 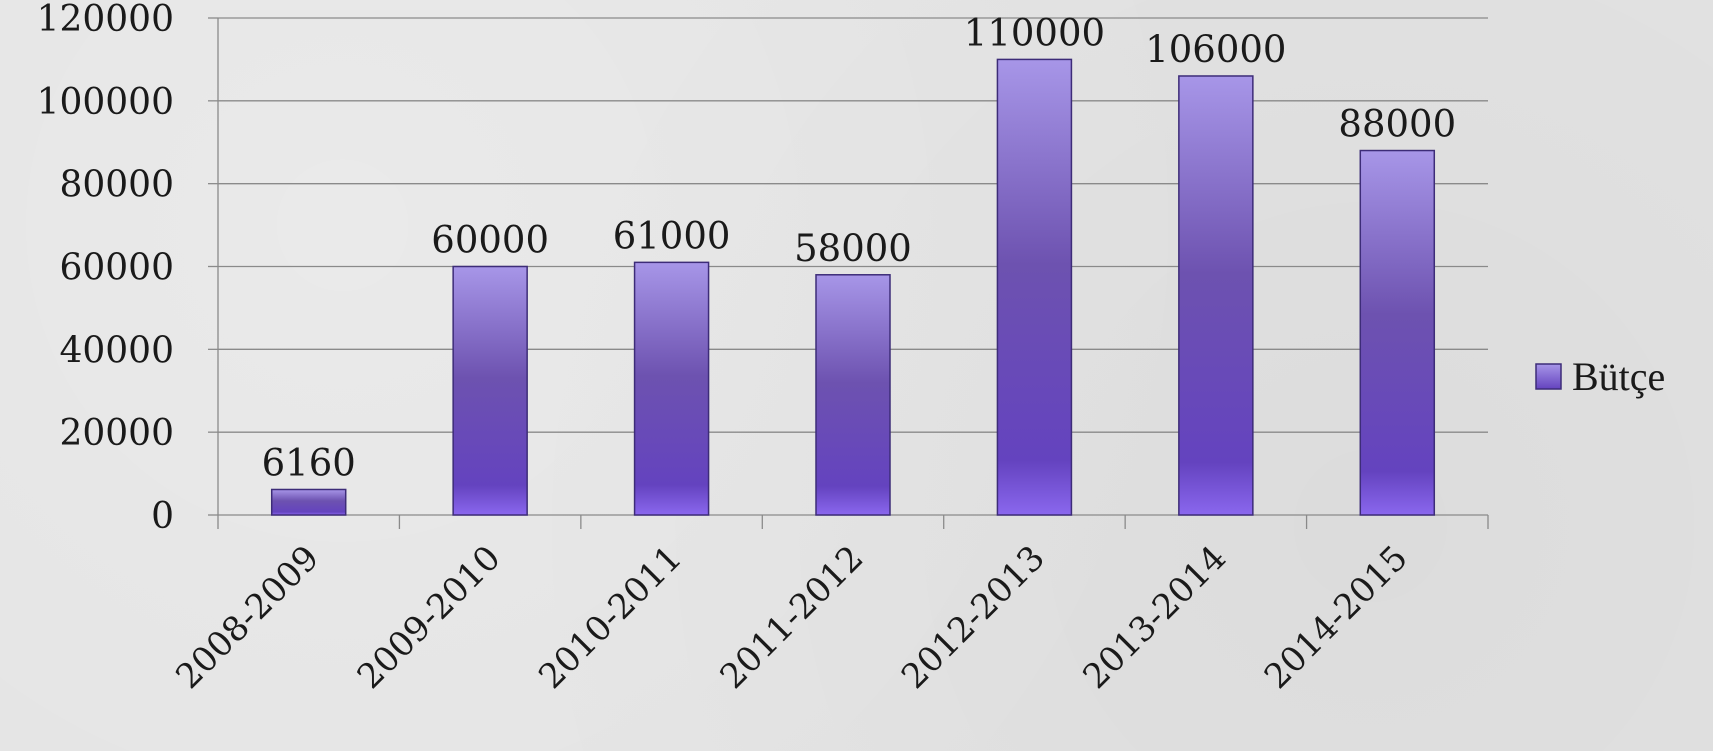 I want to click on data-label: 61000, so click(x=672, y=235).